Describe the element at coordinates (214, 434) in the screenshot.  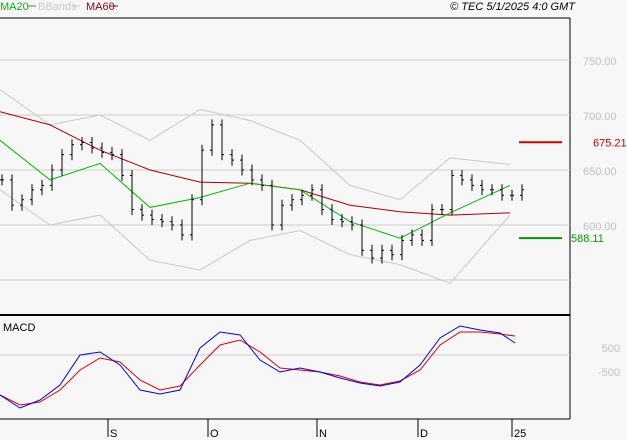
I see `x-tick-label: O` at that location.